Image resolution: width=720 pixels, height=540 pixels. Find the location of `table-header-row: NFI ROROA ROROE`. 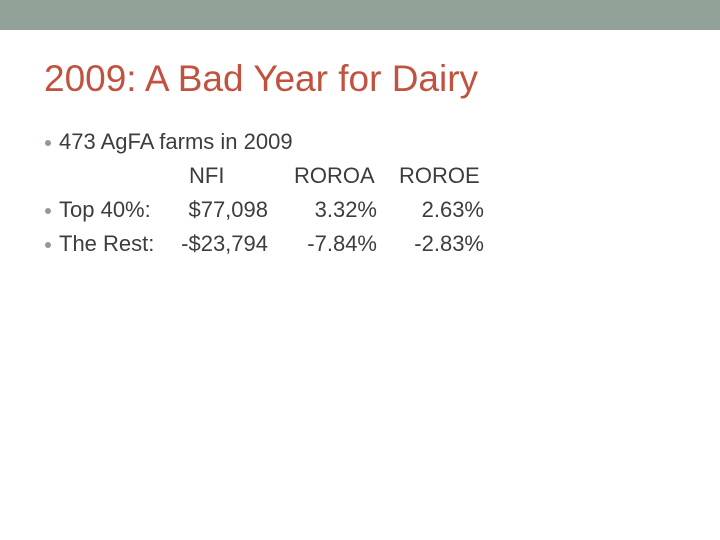

table-header-row: NFI ROROA ROROE is located at coordinates (360, 176).